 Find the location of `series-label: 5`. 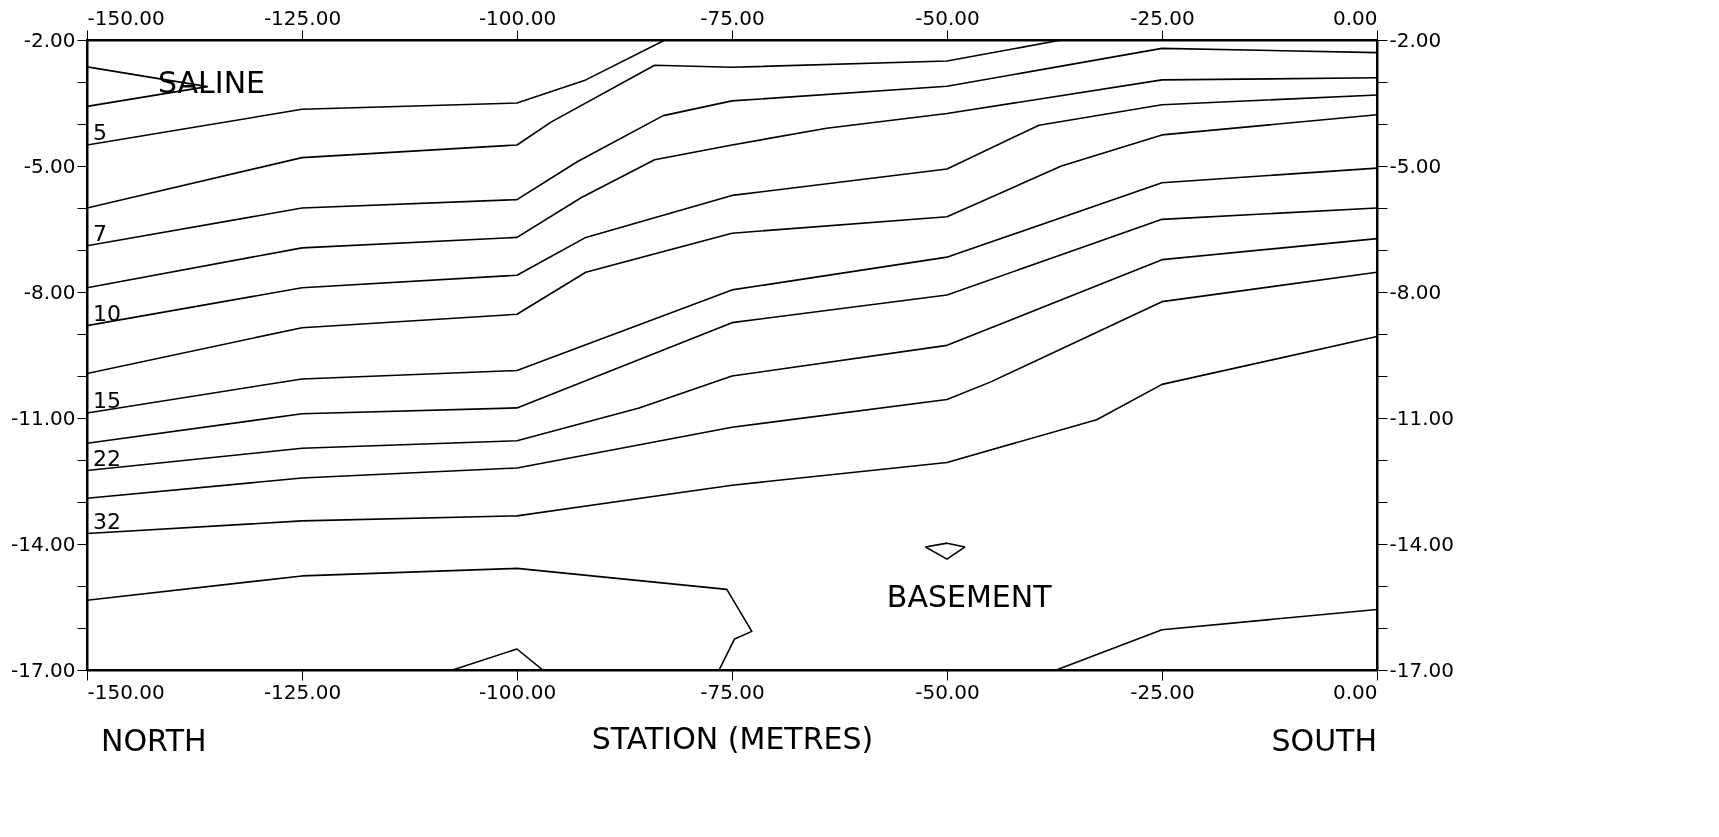

series-label: 5 is located at coordinates (100, 132).